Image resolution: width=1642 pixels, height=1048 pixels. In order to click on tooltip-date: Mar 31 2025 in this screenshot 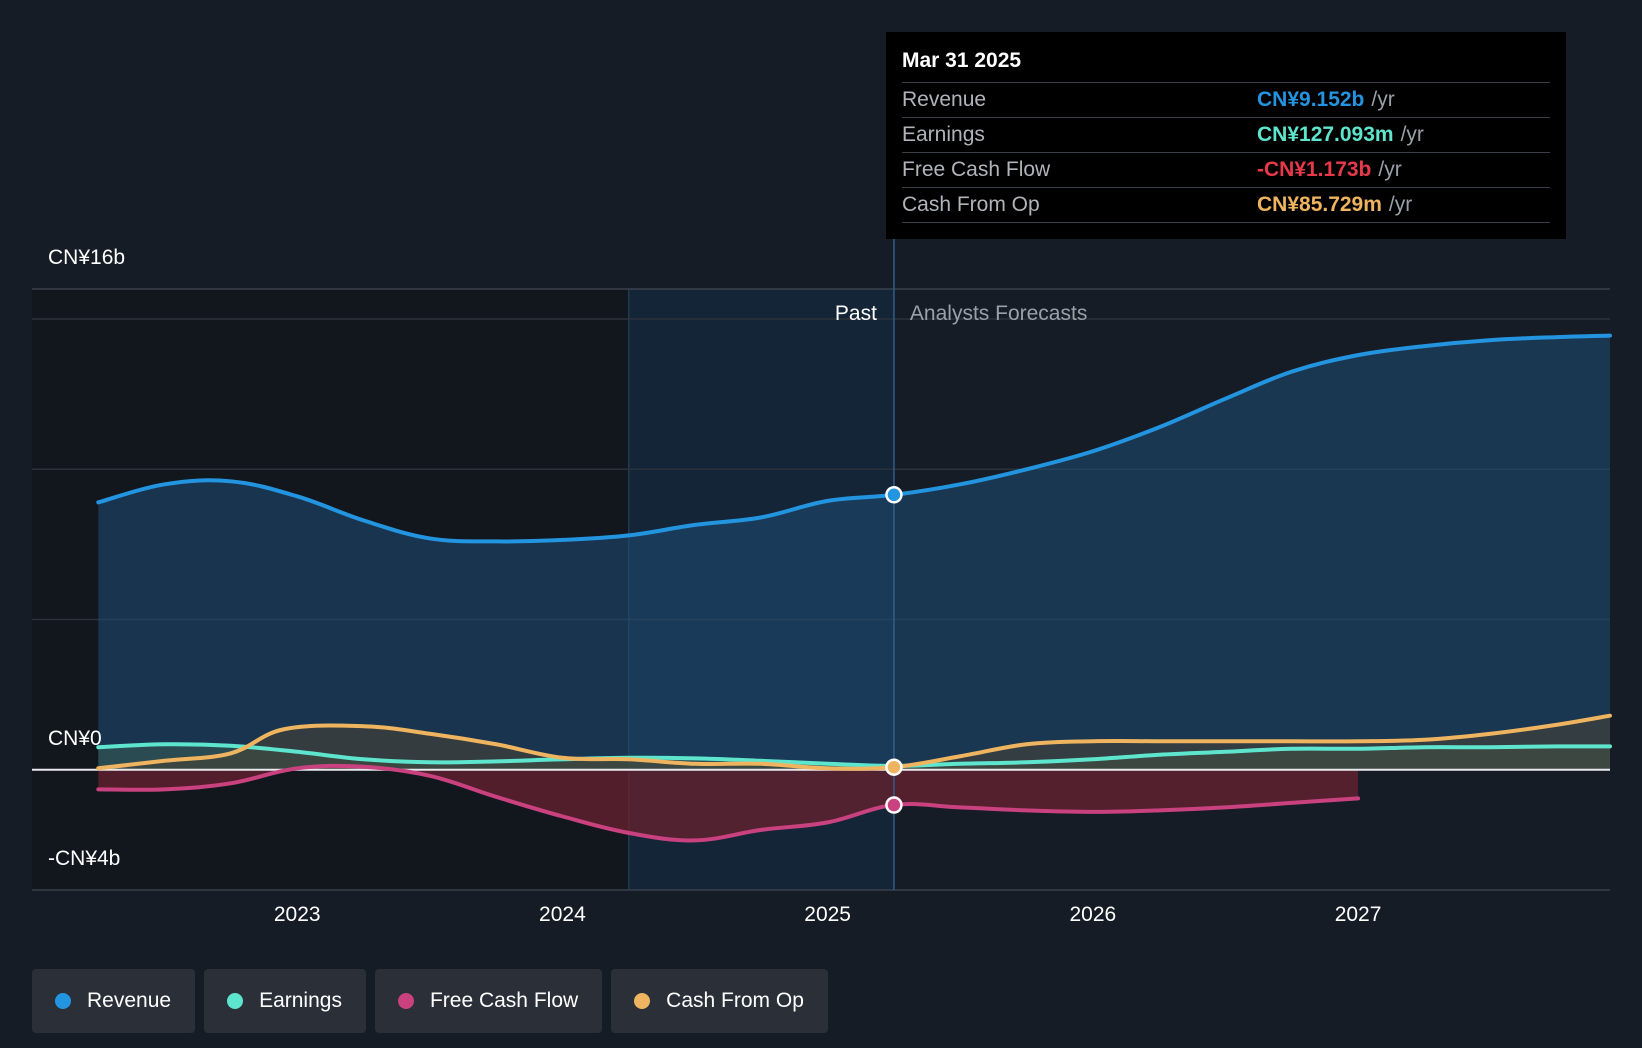, I will do `click(962, 60)`.